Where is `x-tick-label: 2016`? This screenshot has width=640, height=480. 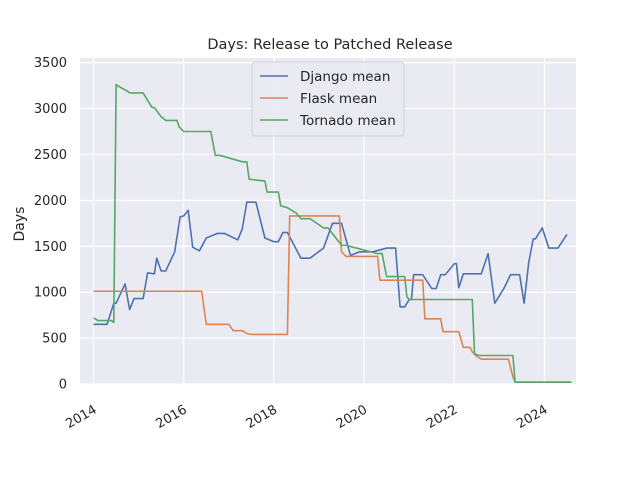 x-tick-label: 2016 is located at coordinates (172, 417).